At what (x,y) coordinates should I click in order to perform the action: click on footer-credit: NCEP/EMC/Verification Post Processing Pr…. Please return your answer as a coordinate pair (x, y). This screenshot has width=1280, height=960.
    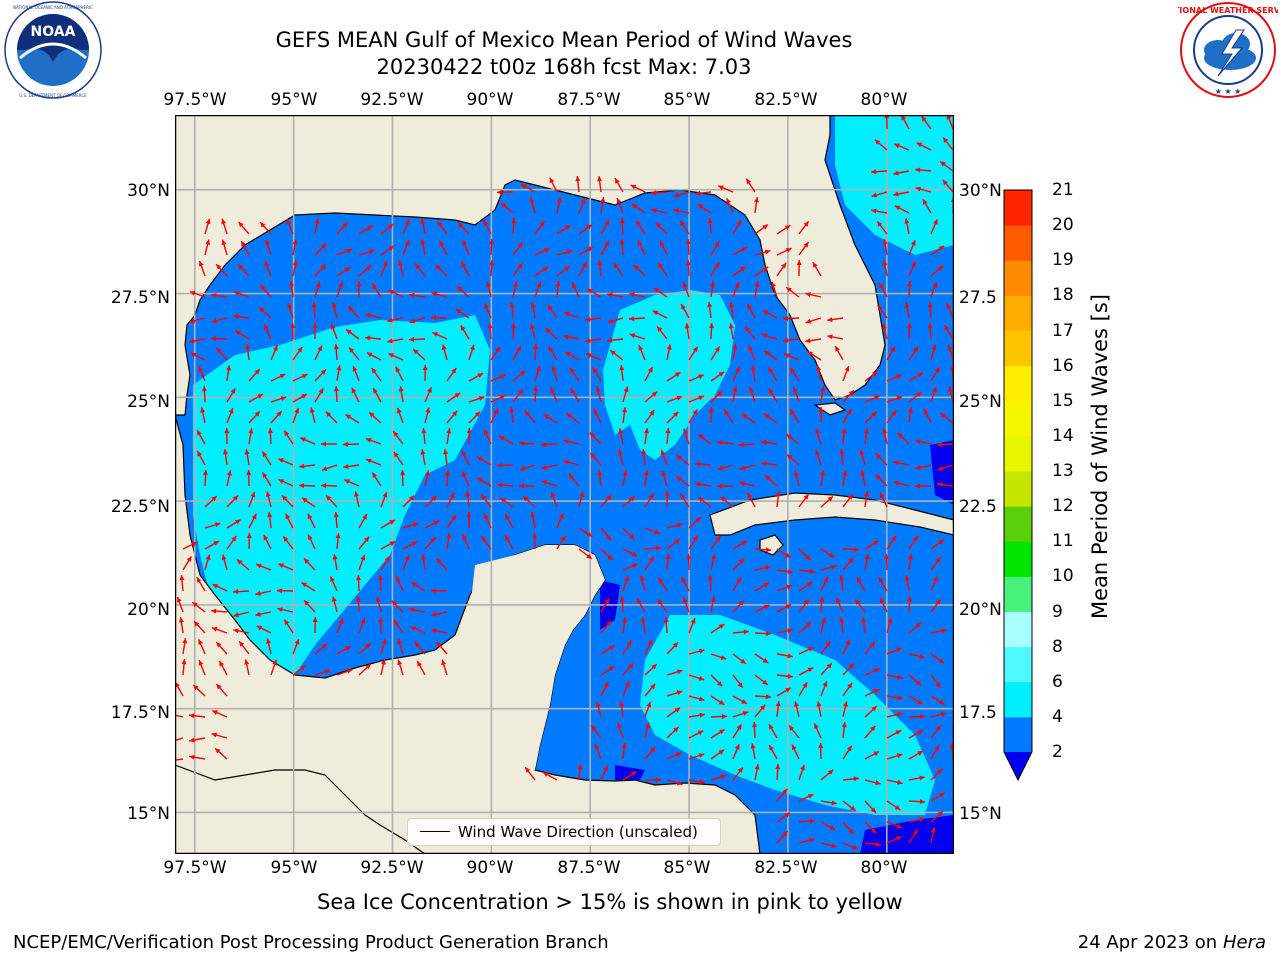
    Looking at the image, I should click on (311, 942).